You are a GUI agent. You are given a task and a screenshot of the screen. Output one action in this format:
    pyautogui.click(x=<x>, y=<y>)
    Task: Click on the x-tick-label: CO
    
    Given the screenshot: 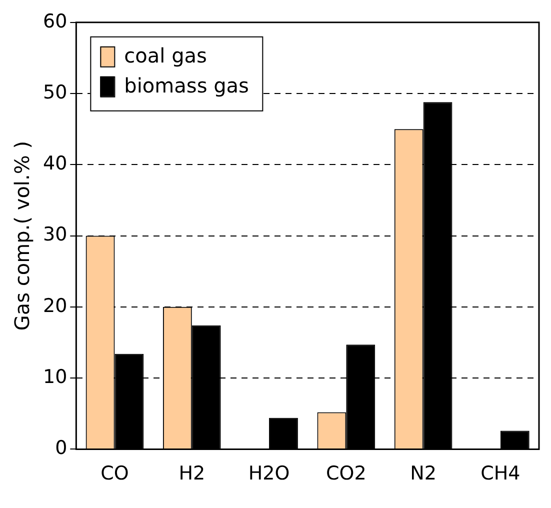 What is the action you would take?
    pyautogui.click(x=114, y=473)
    